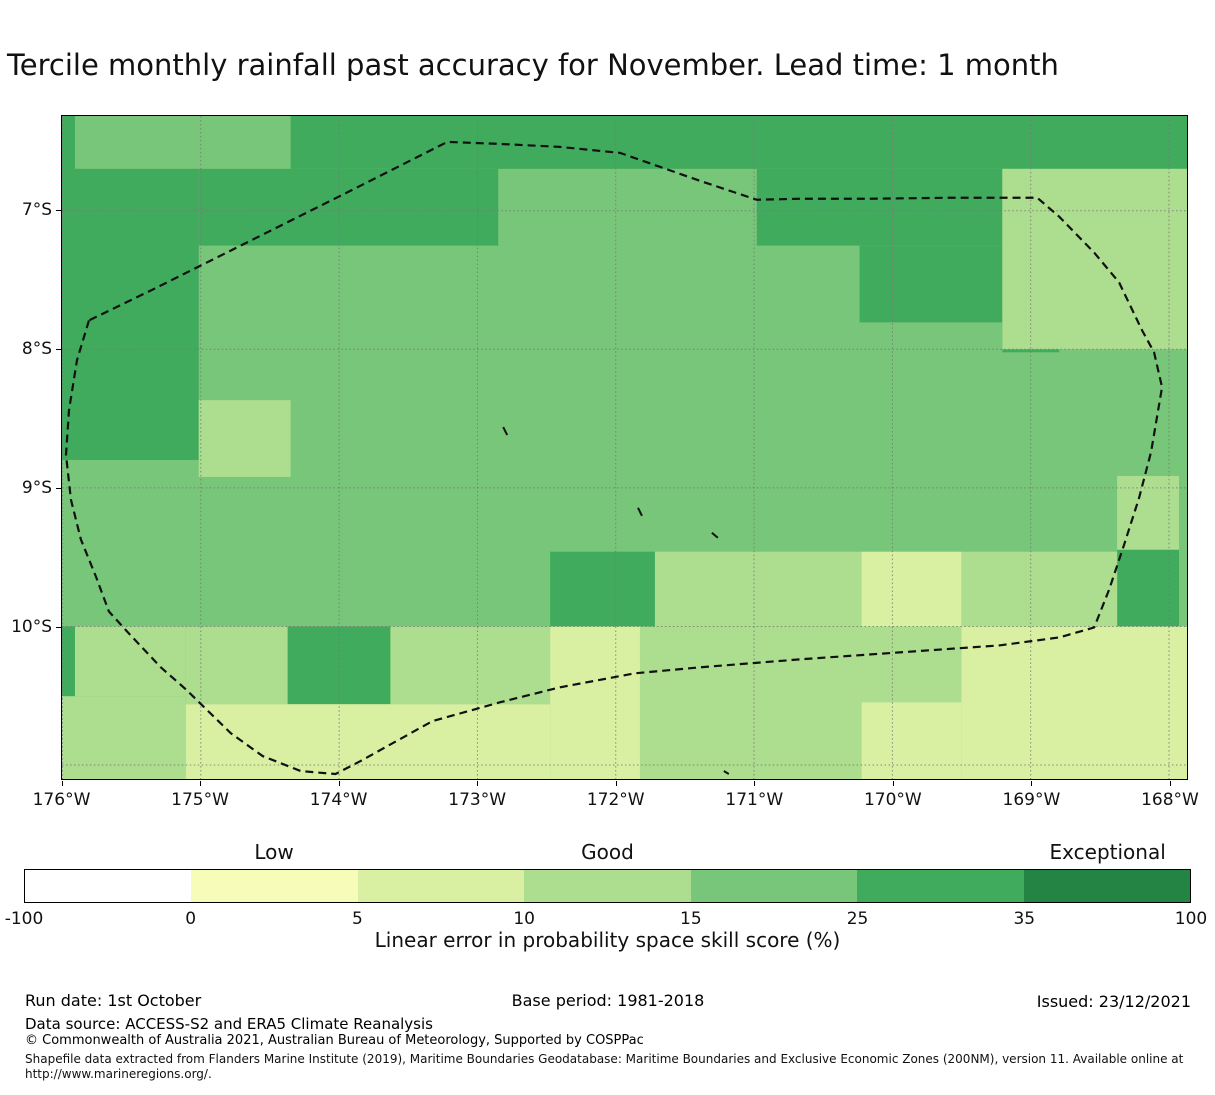 This screenshot has width=1215, height=1095. I want to click on colorbar-category-label: Low, so click(274, 852).